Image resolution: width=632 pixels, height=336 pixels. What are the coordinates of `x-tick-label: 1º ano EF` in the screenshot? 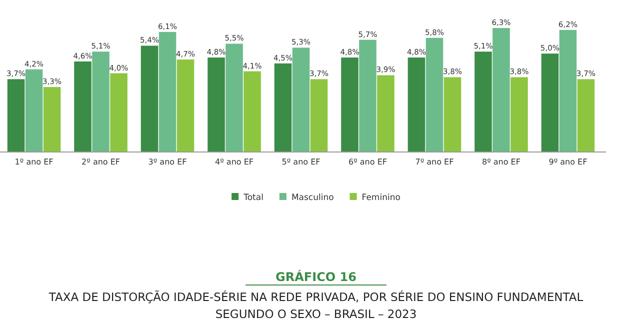 It's located at (34, 162).